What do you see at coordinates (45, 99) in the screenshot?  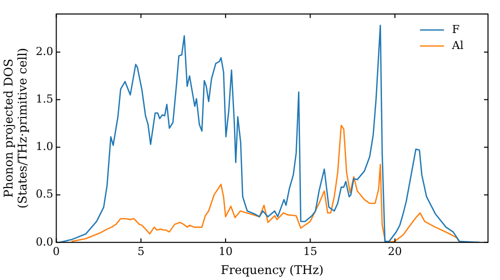 I see `y-tick-label: 1.5` at bounding box center [45, 99].